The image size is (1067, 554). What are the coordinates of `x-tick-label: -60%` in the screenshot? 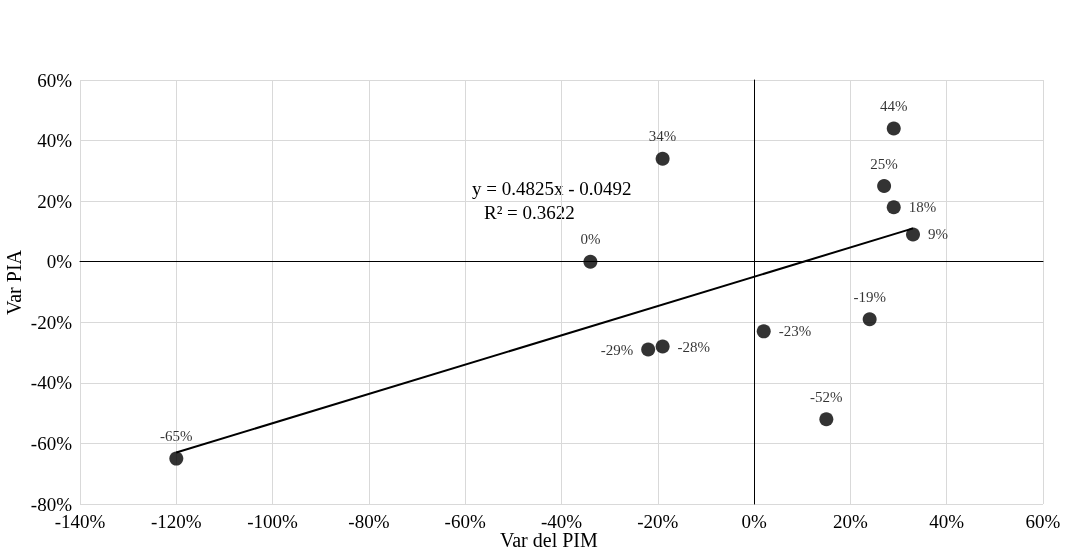 It's located at (465, 521).